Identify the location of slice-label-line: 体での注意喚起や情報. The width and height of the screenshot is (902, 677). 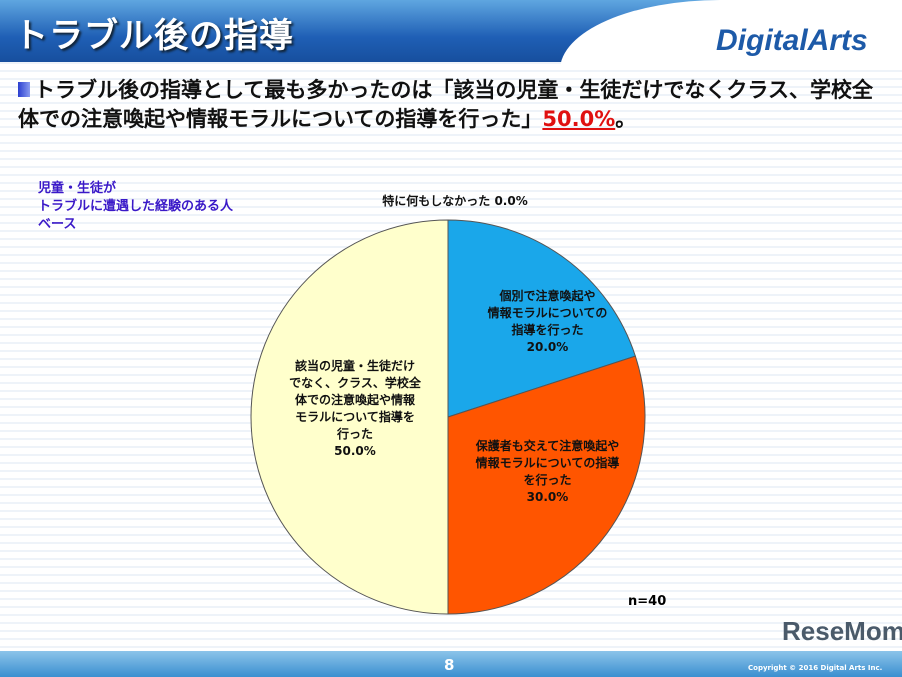
(354, 400).